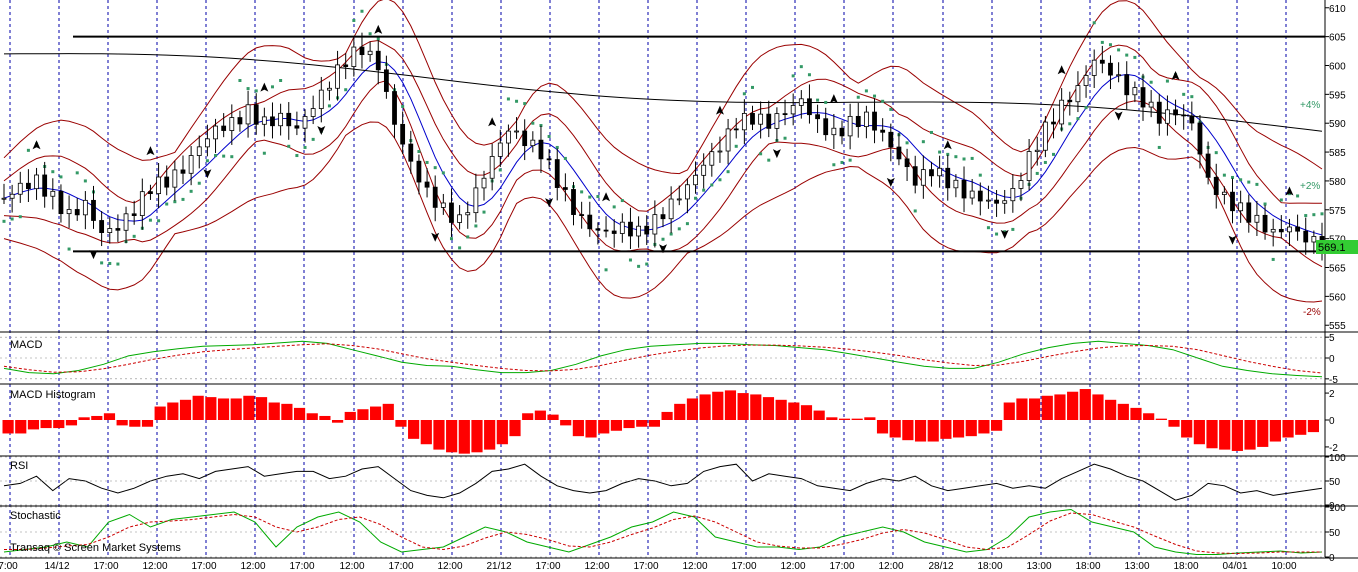 The width and height of the screenshot is (1358, 572). I want to click on hist-tick-label: 2, so click(1332, 394).